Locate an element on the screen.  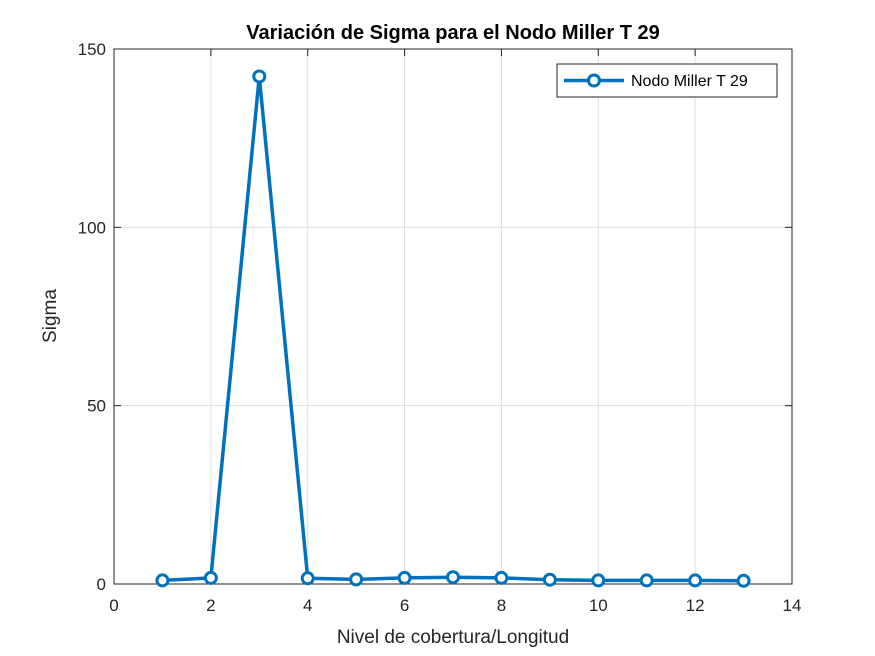
x-tick-label: 6 is located at coordinates (404, 605).